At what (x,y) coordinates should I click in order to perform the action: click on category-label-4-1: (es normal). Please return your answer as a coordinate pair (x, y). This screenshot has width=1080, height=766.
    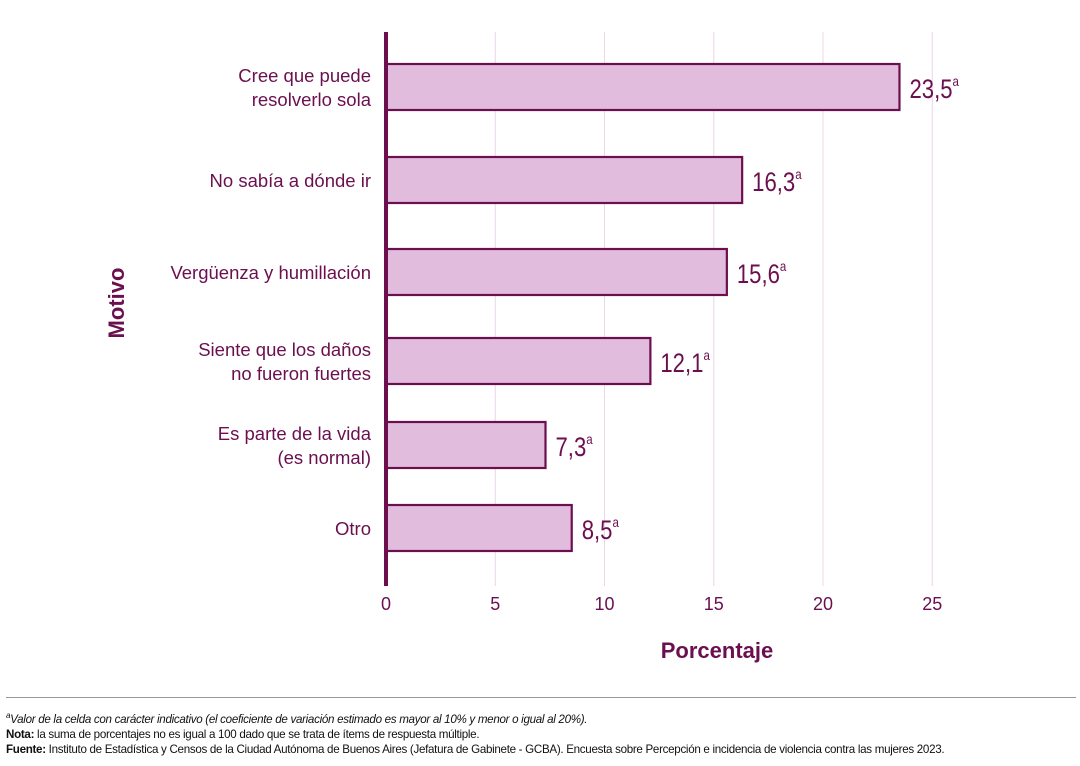
    Looking at the image, I should click on (324, 457).